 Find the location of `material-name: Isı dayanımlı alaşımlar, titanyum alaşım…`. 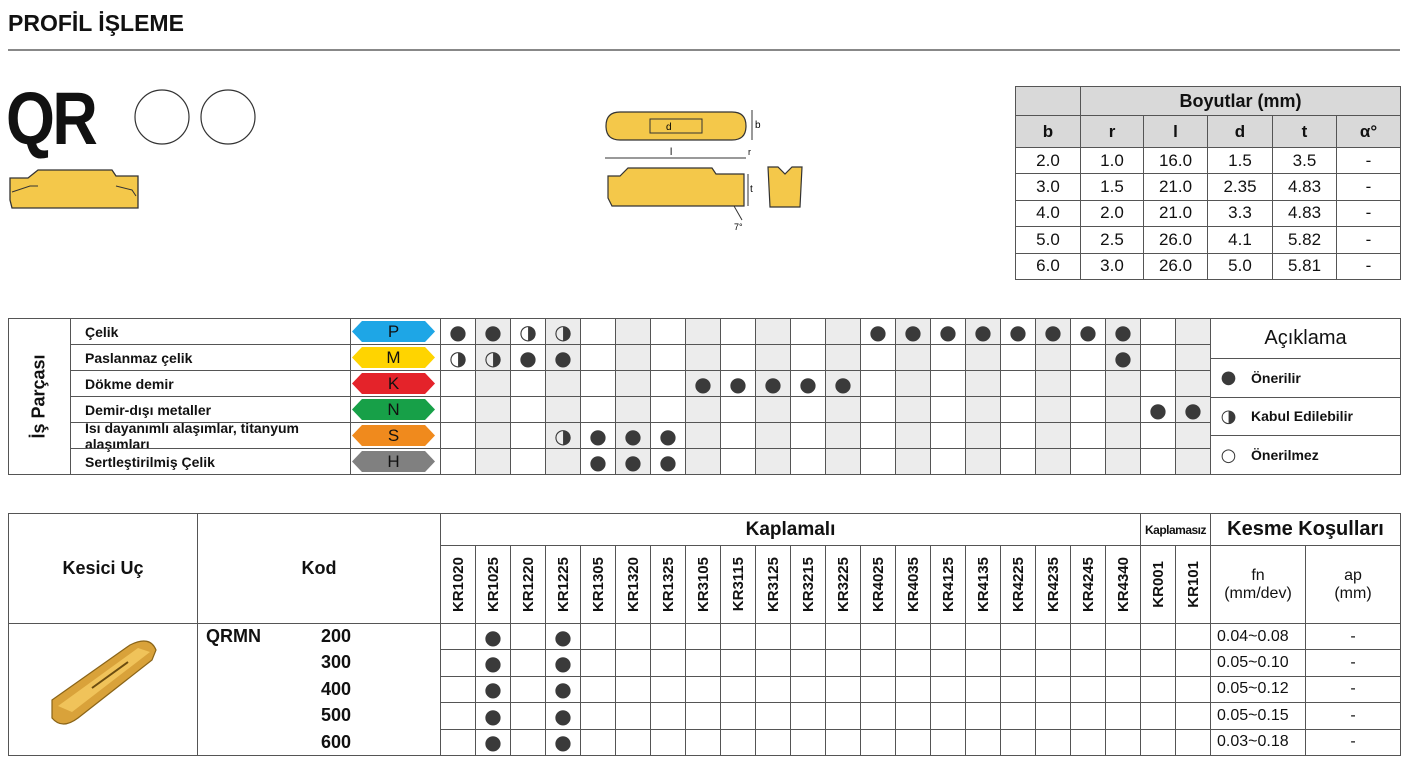

material-name: Isı dayanımlı alaşımlar, titanyum alaşım… is located at coordinates (210, 436).